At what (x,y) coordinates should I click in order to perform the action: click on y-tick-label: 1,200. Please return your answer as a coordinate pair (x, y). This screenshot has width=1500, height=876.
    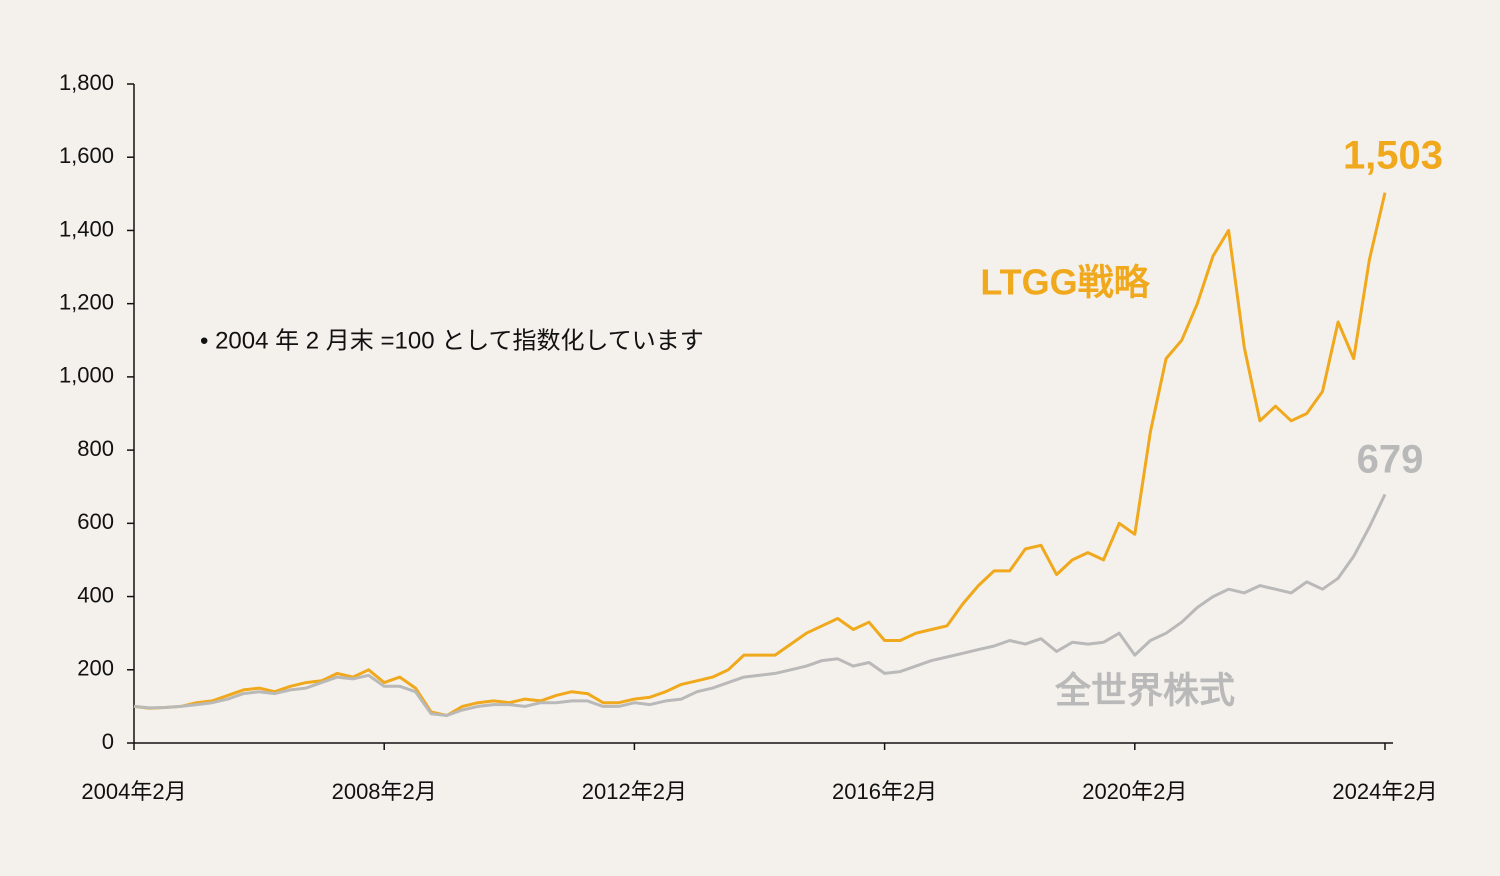
    Looking at the image, I should click on (86, 301).